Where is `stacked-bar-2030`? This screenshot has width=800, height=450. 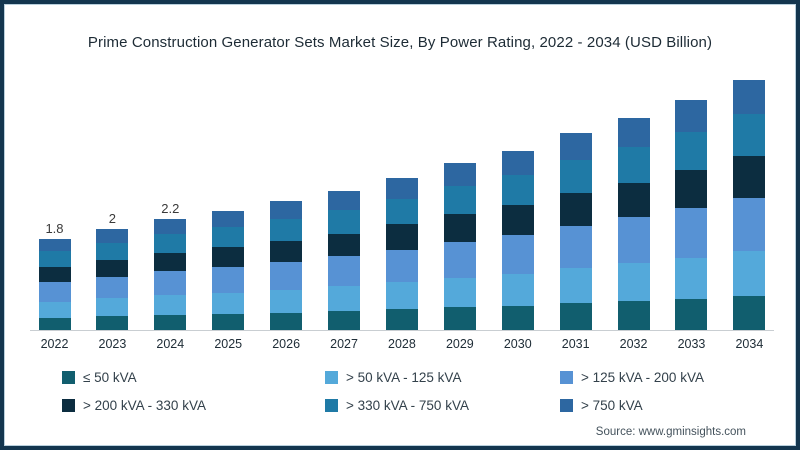
stacked-bar-2030 is located at coordinates (517, 240).